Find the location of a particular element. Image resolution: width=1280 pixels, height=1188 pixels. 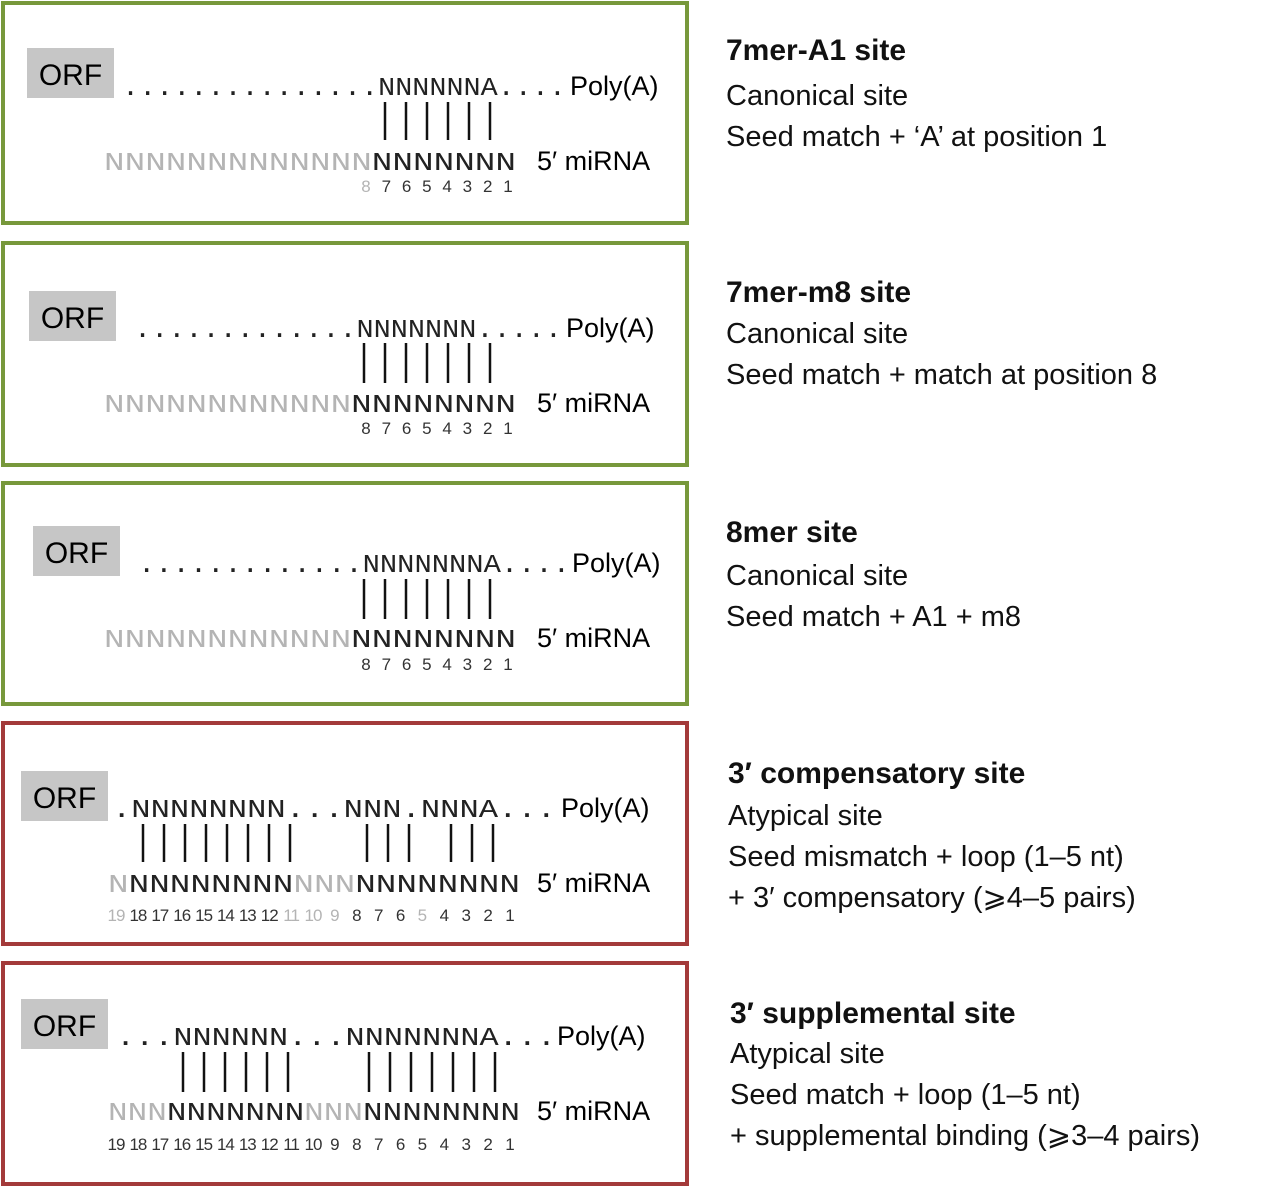

site-title: 3′ compensatory site is located at coordinates (877, 773).